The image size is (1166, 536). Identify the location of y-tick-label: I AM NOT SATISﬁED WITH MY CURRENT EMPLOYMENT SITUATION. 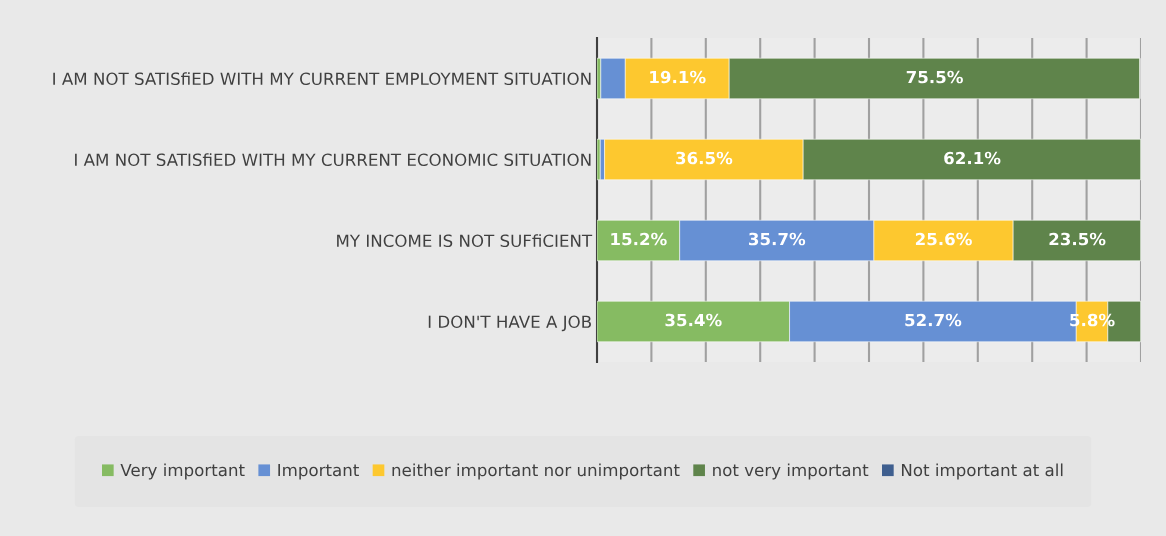
(322, 79).